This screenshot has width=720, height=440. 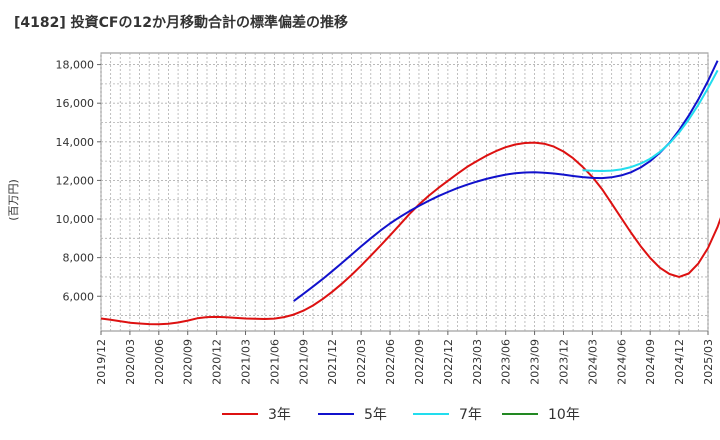 What do you see at coordinates (621, 362) in the screenshot?
I see `x-tick-label: 2024/06` at bounding box center [621, 362].